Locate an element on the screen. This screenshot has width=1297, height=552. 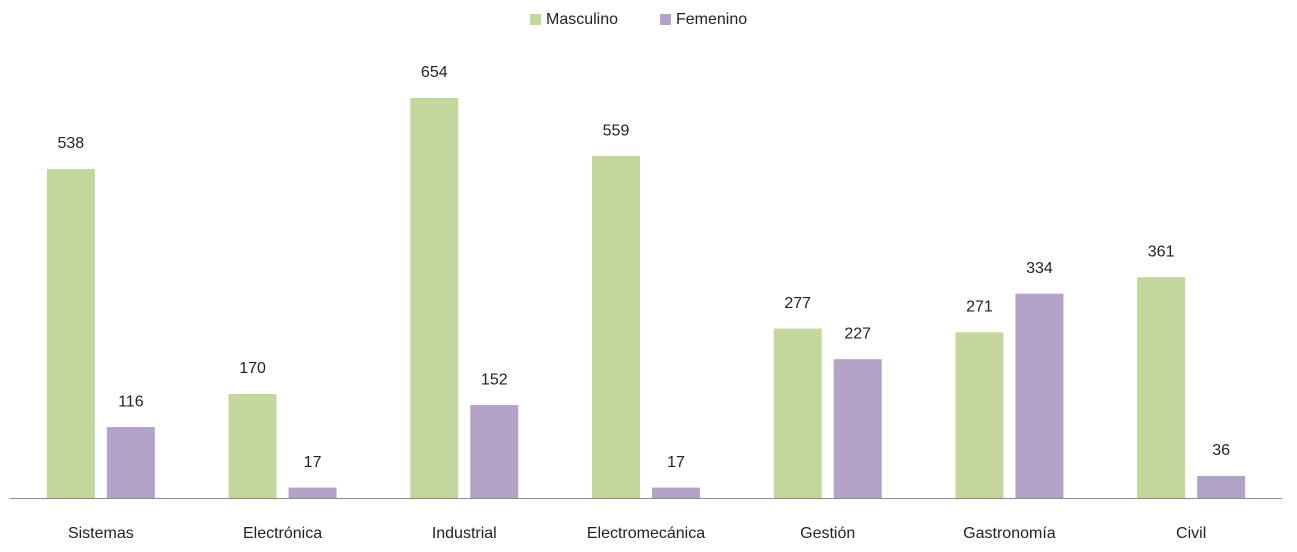
value-label: 36 is located at coordinates (1221, 450).